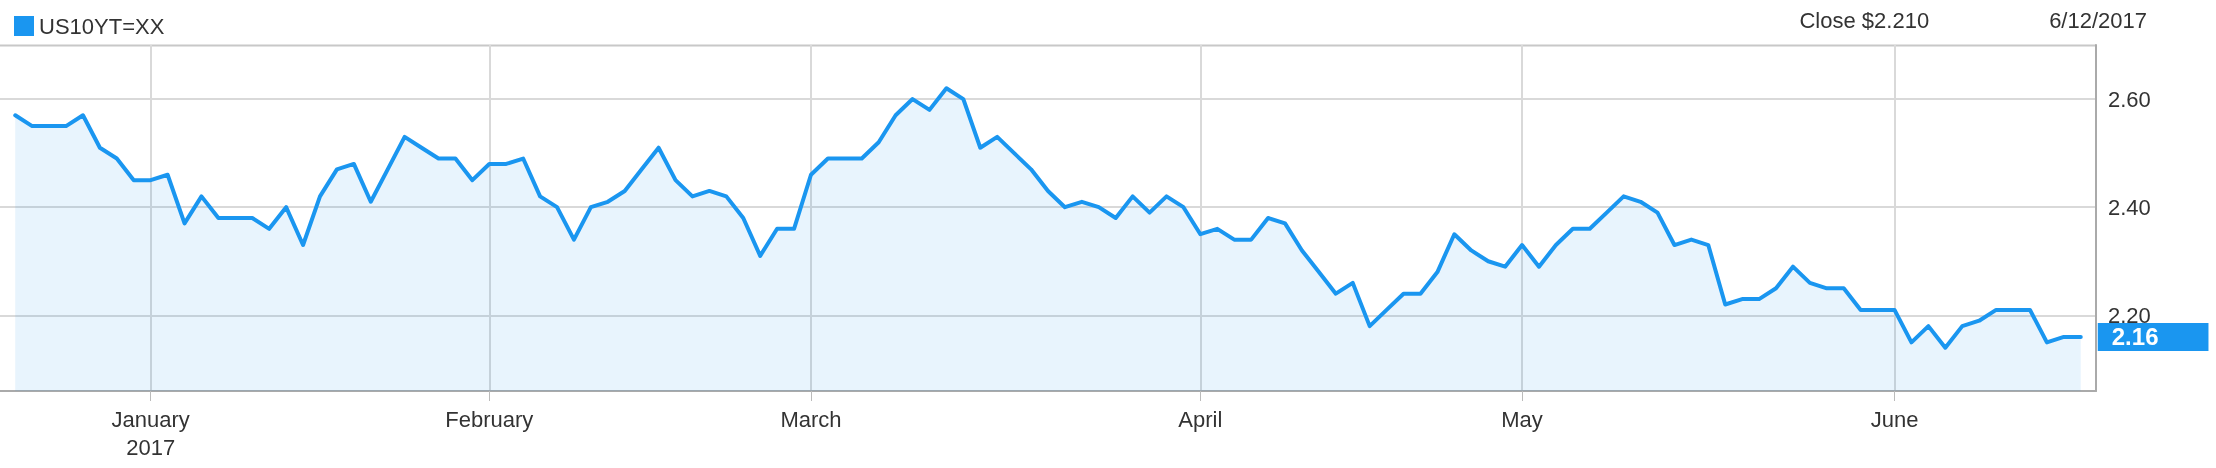  Describe the element at coordinates (1200, 419) in the screenshot. I see `x-tick-label: April` at that location.